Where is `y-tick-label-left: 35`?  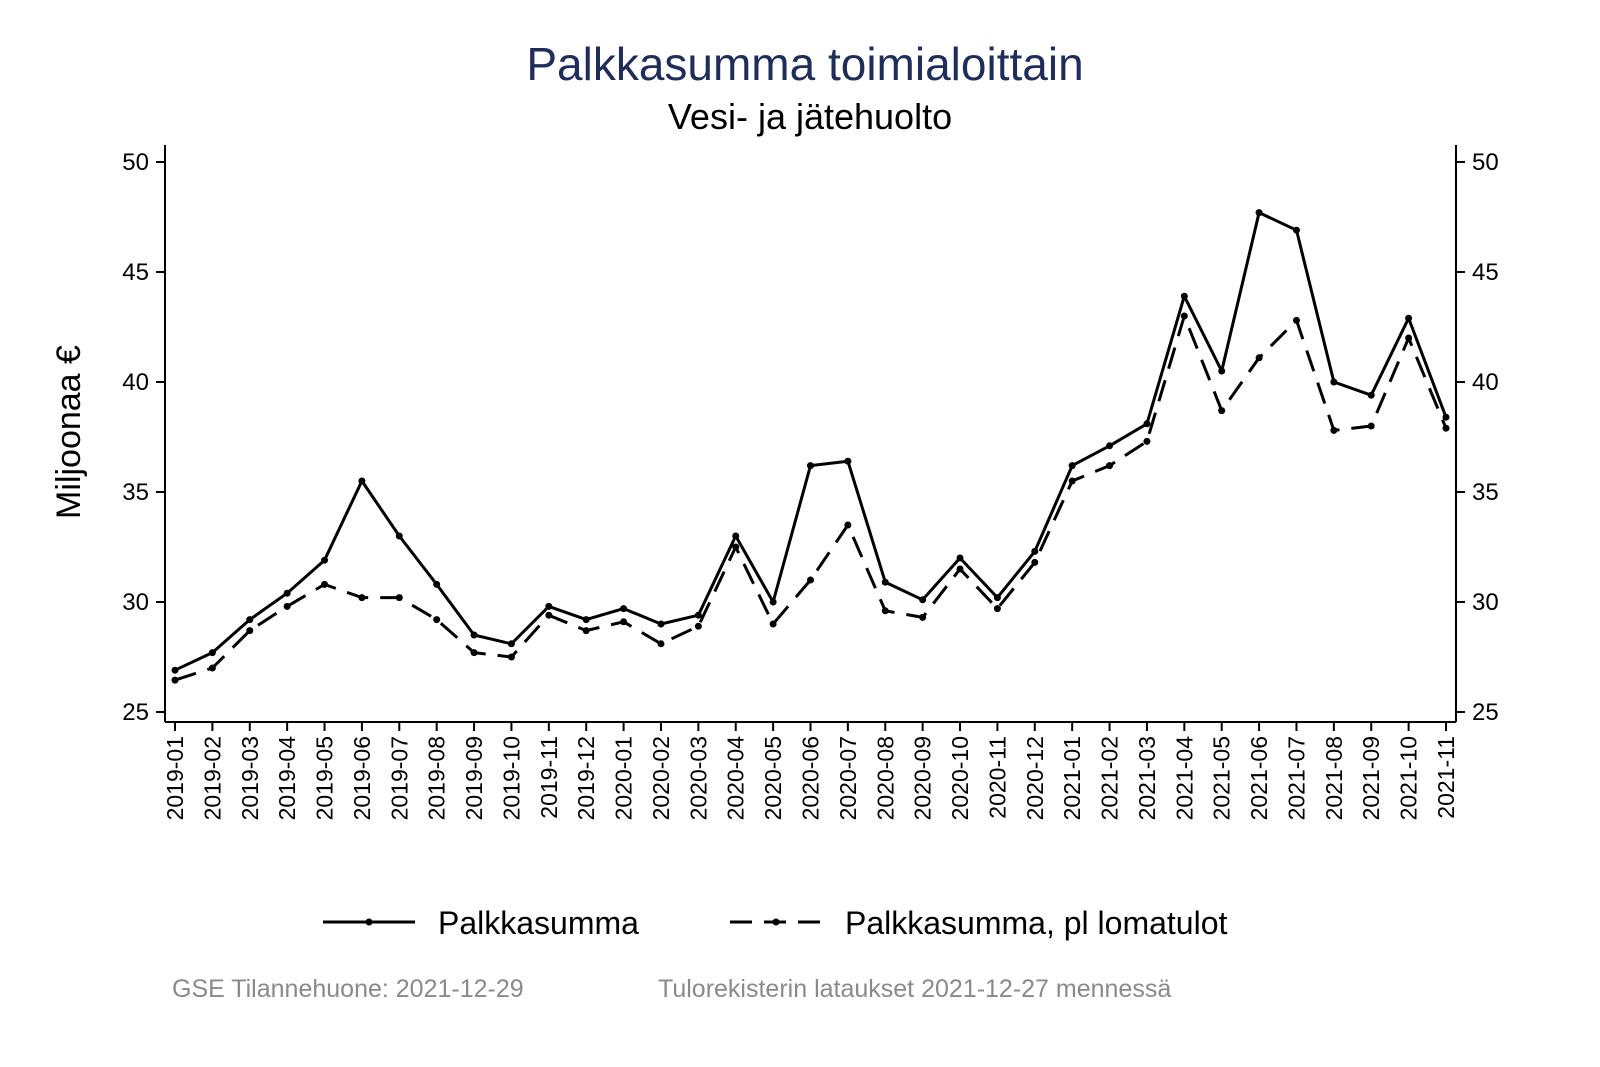
y-tick-label-left: 35 is located at coordinates (135, 492).